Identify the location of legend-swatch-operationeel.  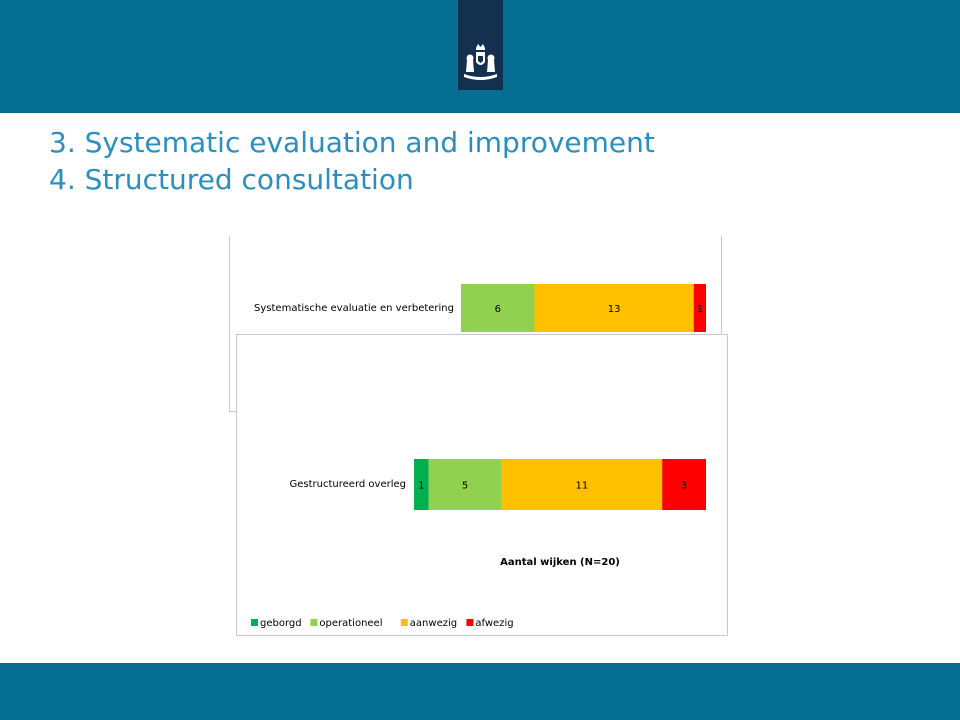
(314, 622).